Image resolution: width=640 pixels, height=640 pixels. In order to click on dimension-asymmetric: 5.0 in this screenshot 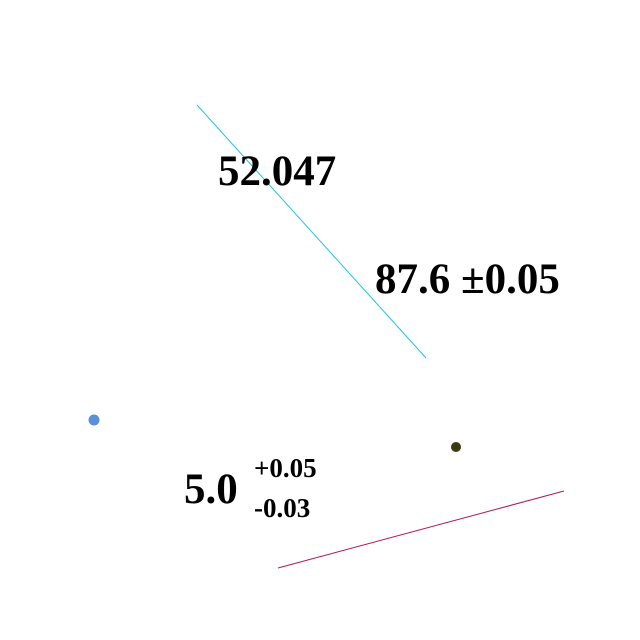, I will do `click(211, 489)`.